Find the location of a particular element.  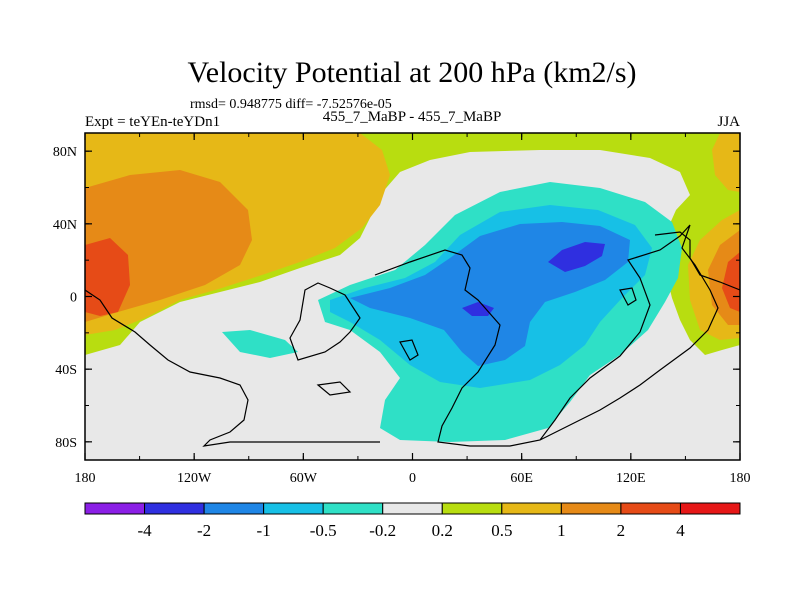

region-pos-05-1-northeast is located at coordinates (726, 162).